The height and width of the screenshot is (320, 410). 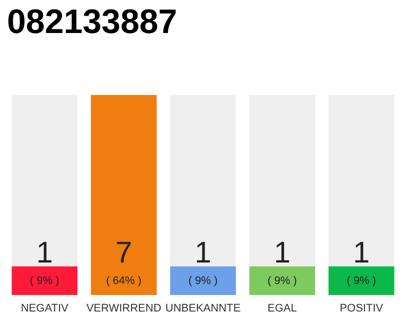 I want to click on x-tick-label: POSITIV, so click(x=362, y=308).